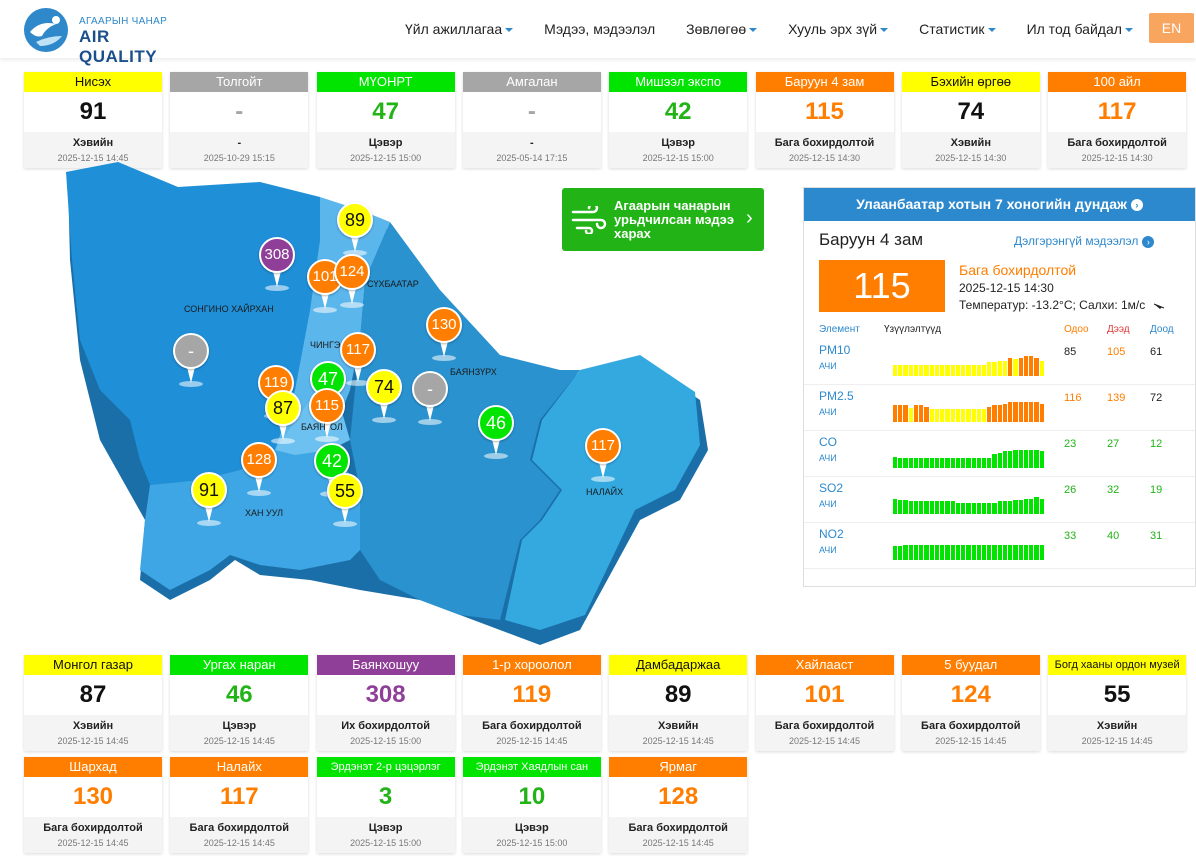 Image resolution: width=1196 pixels, height=861 pixels. I want to click on station-name: Налайх, so click(239, 767).